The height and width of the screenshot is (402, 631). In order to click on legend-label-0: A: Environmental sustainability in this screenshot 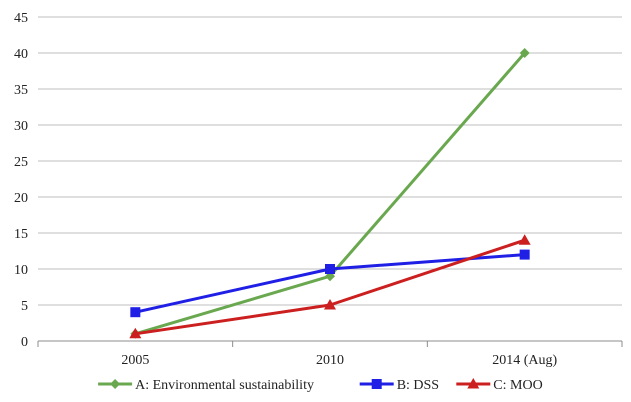, I will do `click(224, 385)`.